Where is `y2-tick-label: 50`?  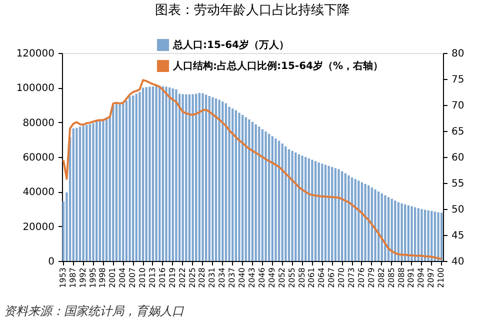 y2-tick-label: 50 is located at coordinates (458, 210).